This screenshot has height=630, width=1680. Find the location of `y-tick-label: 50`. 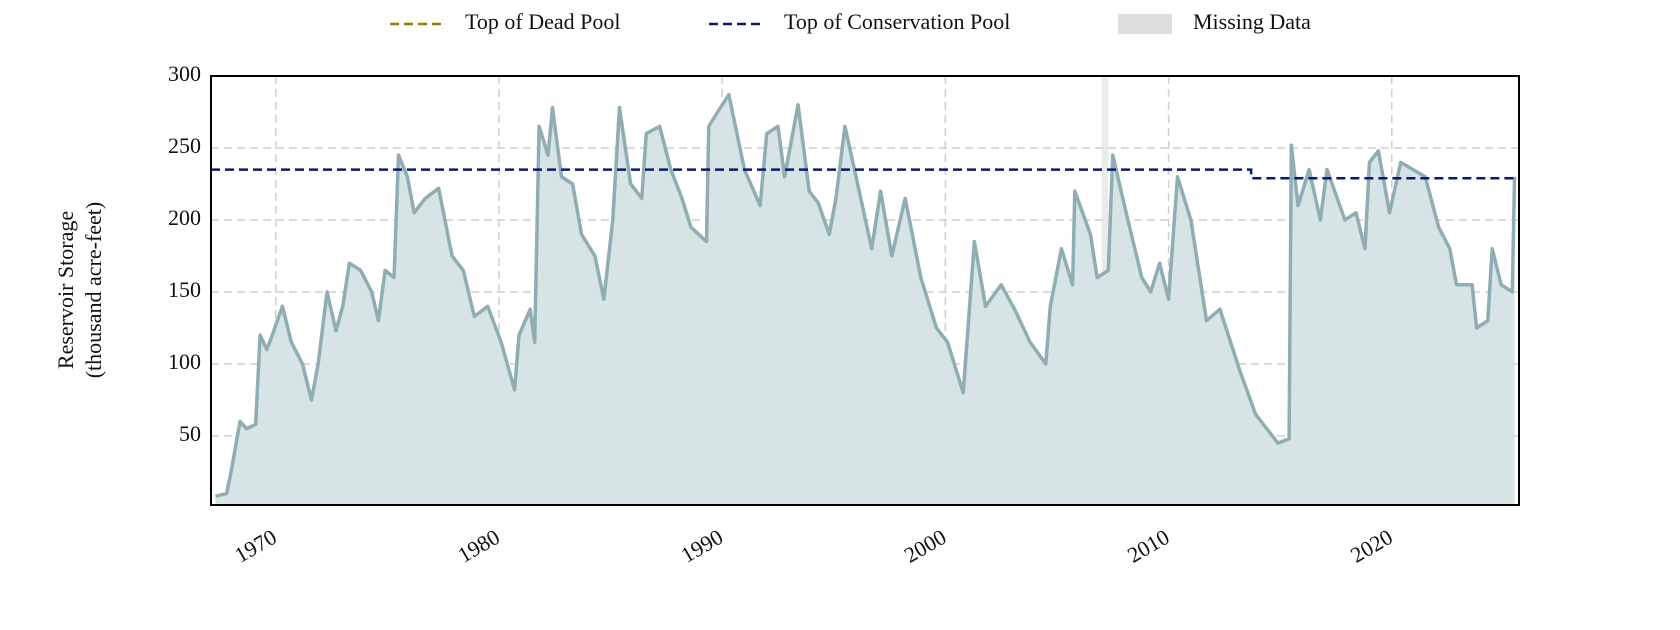

y-tick-label: 50 is located at coordinates (190, 433).